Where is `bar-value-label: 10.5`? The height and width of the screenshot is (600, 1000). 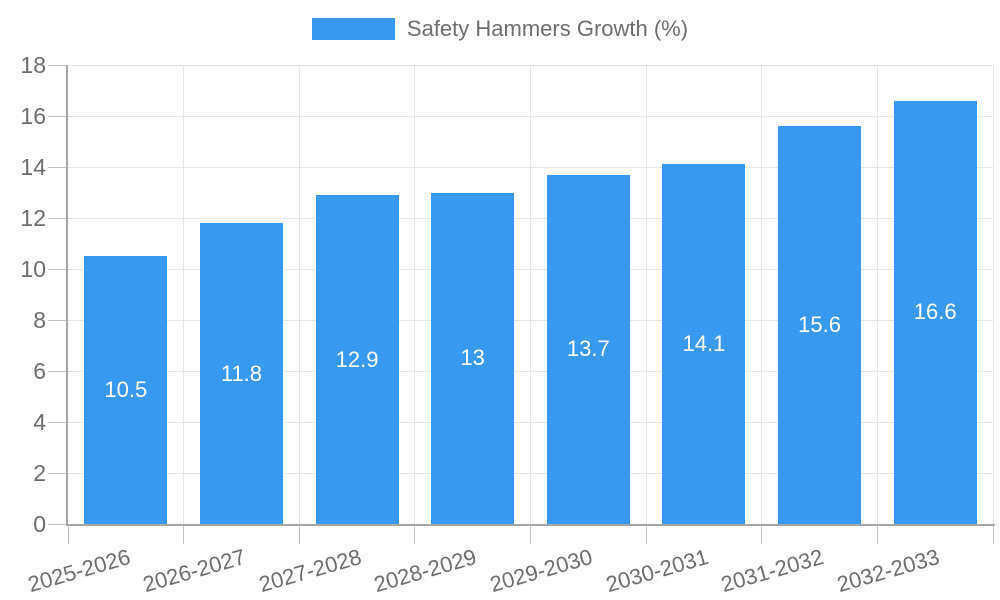 bar-value-label: 10.5 is located at coordinates (126, 390).